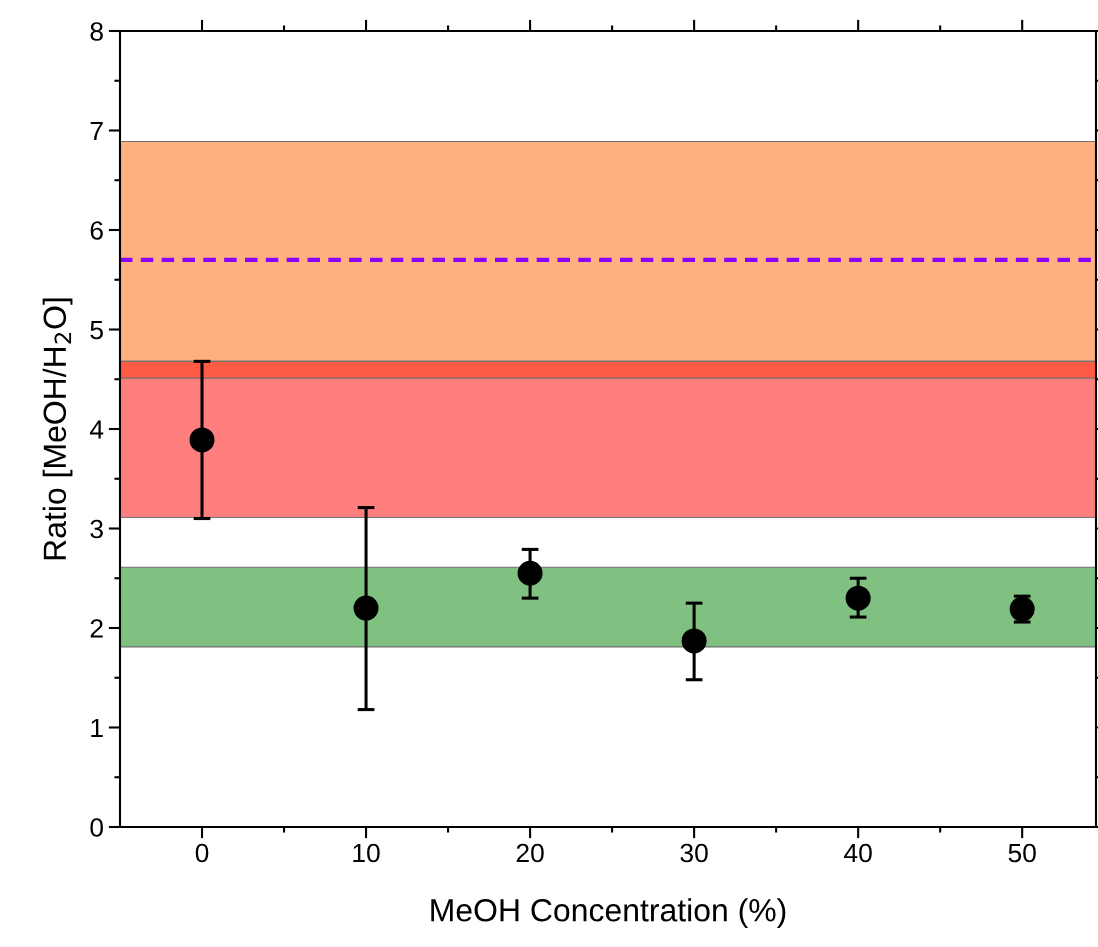 The width and height of the screenshot is (1098, 947). Describe the element at coordinates (57, 429) in the screenshot. I see `y-axis-title: Ratio [MeOH/H$_{2}$O]` at that location.